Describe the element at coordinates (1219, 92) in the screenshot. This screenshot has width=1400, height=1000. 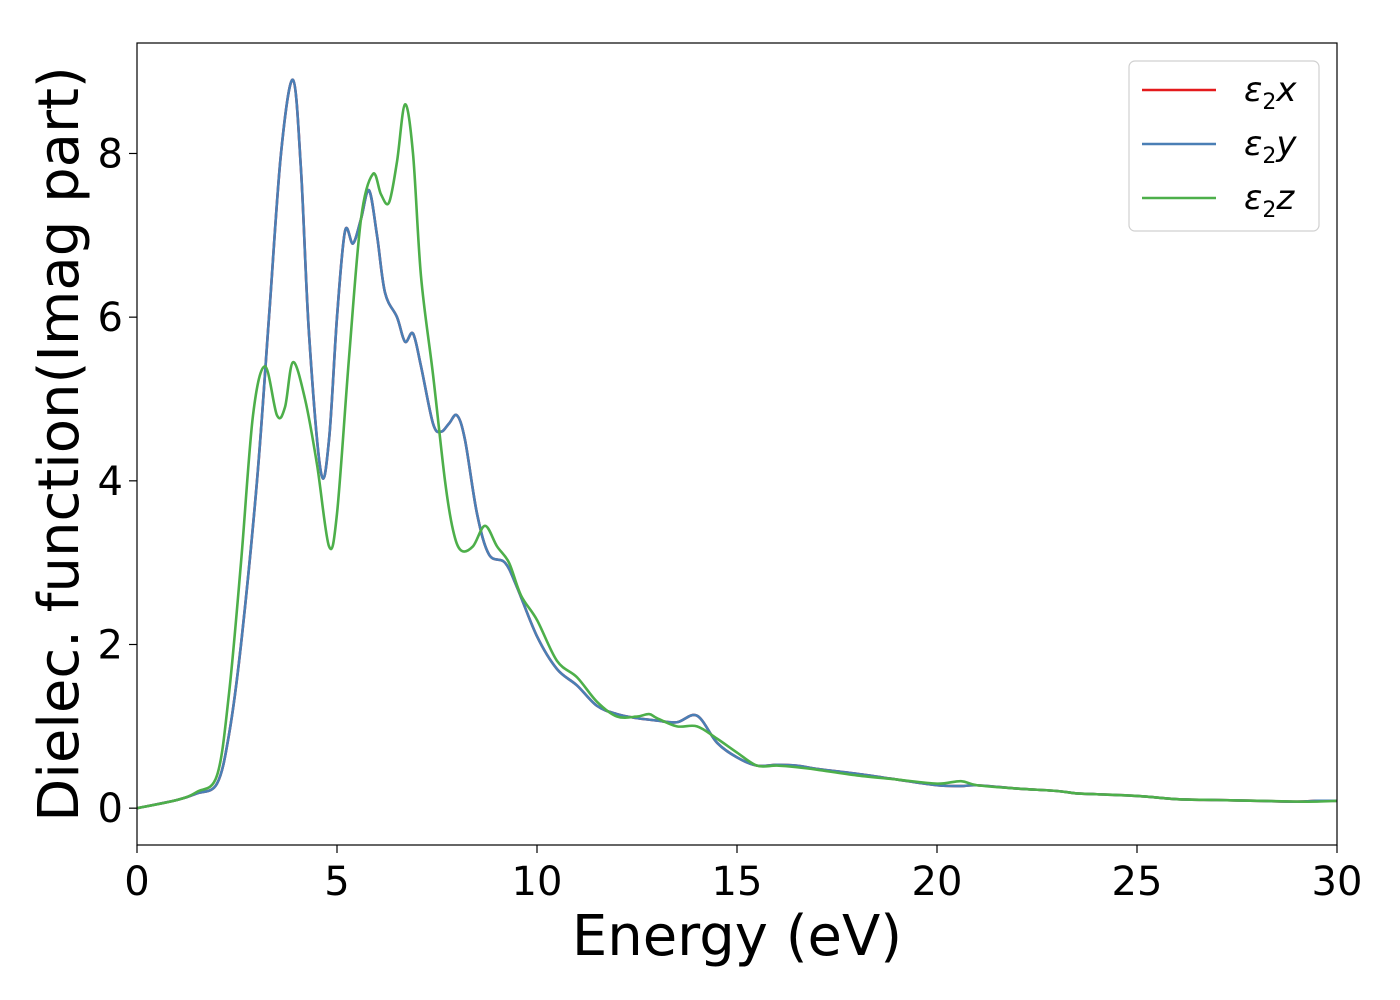
I see `legend-item-x: ε2x` at that location.